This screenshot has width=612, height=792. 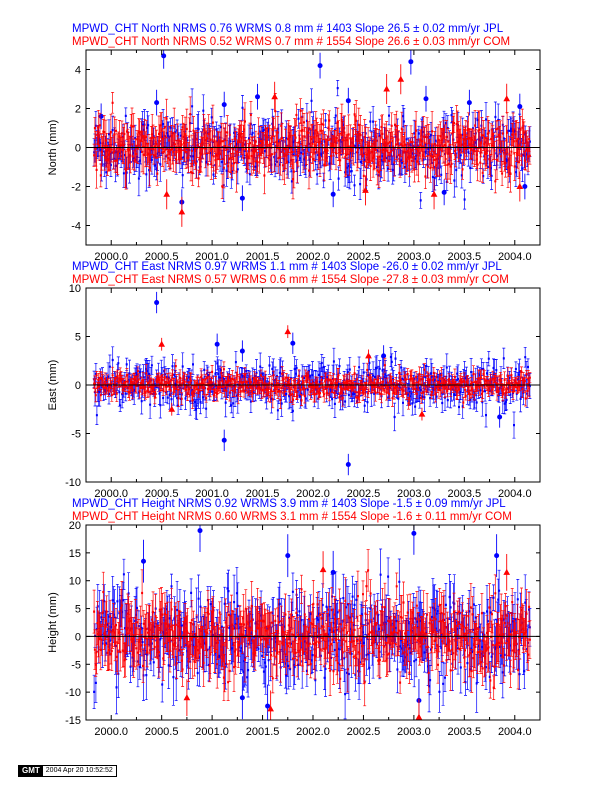 What do you see at coordinates (111, 257) in the screenshot?
I see `north-xtick-label: 2000.0` at bounding box center [111, 257].